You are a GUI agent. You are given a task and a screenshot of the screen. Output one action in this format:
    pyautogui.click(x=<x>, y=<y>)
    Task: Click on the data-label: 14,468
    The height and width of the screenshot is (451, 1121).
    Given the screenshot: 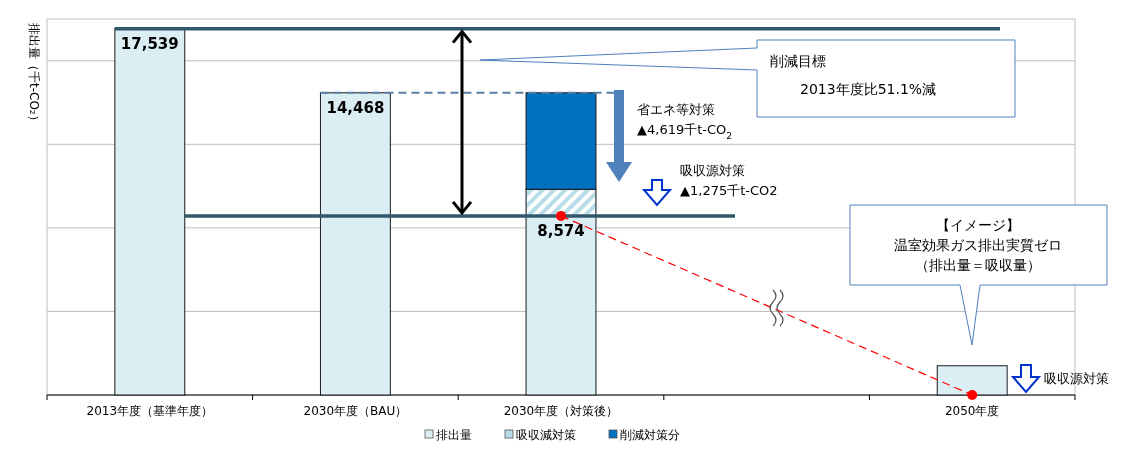 What is the action you would take?
    pyautogui.click(x=355, y=107)
    